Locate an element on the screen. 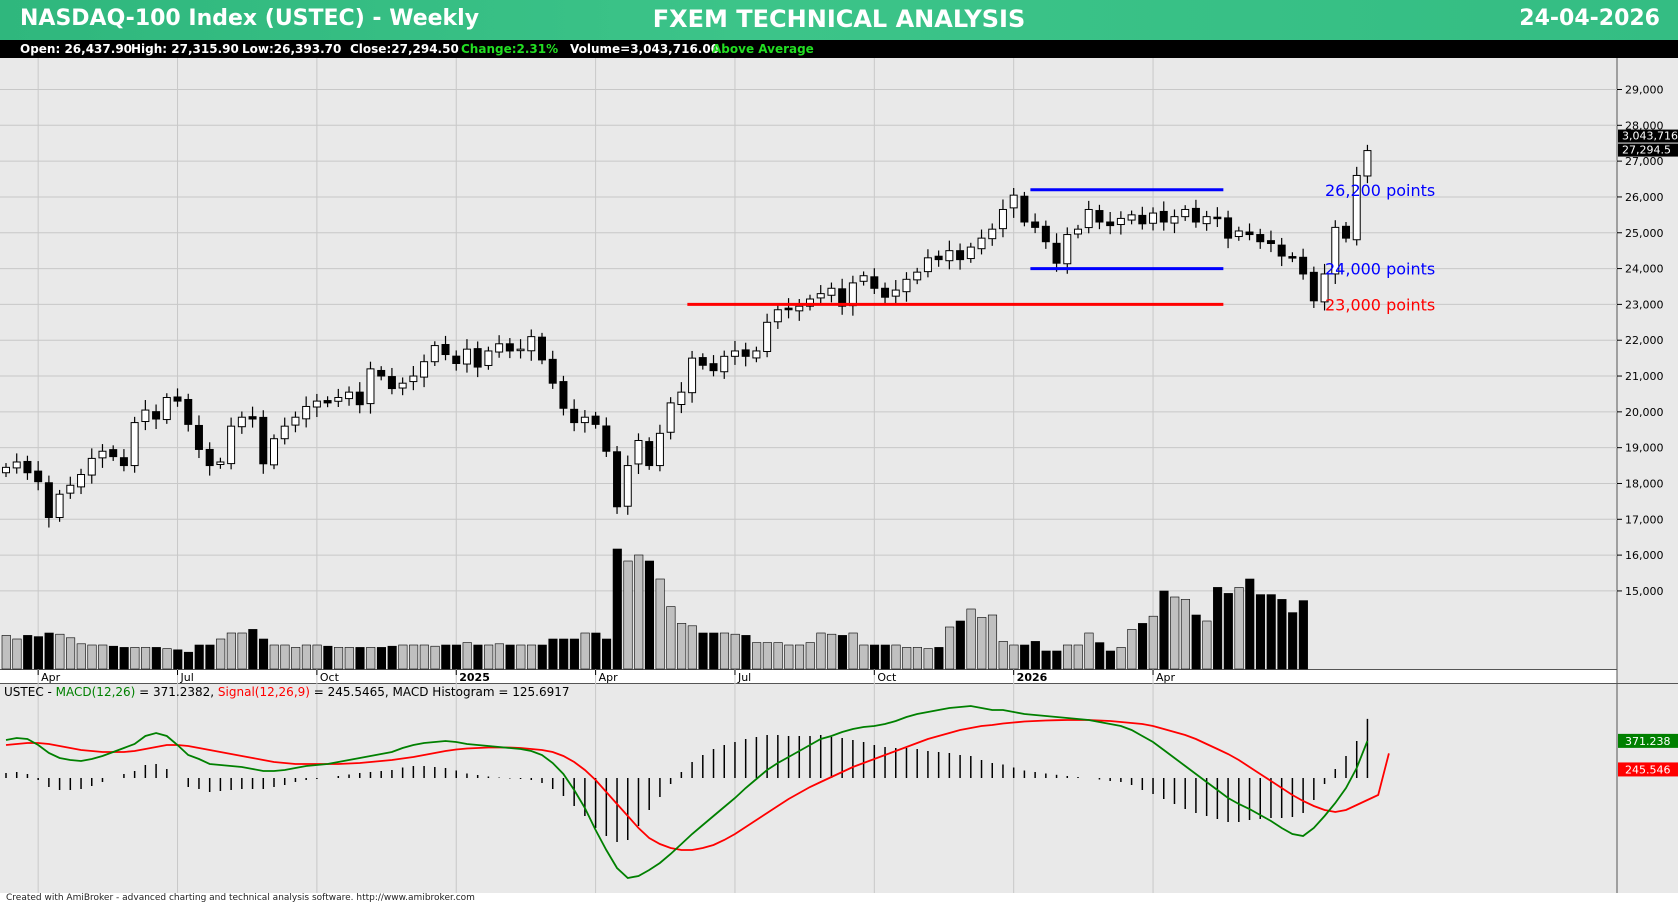 Image resolution: width=1678 pixels, height=905 pixels. y-tick-label: 29,000 is located at coordinates (1644, 89).